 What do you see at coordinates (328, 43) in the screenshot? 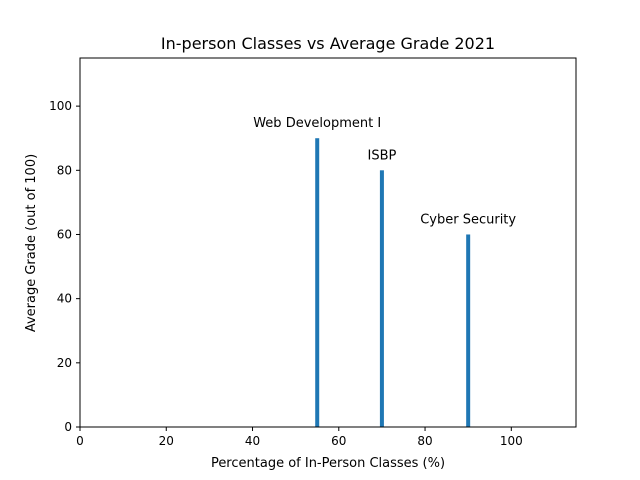
I see `chart-title: In-person Classes vs Average Grade 2021` at bounding box center [328, 43].